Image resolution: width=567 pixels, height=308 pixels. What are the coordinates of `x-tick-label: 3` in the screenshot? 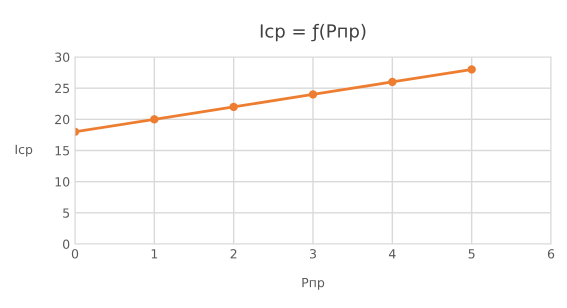 It's located at (313, 254).